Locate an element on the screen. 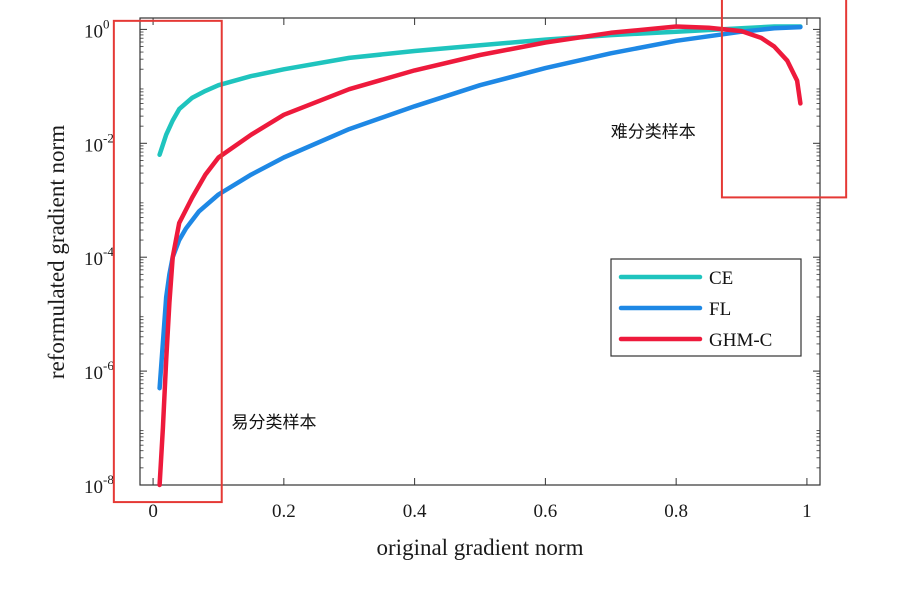 Image resolution: width=919 pixels, height=593 pixels. annotation-1: 难分类样本 is located at coordinates (653, 133).